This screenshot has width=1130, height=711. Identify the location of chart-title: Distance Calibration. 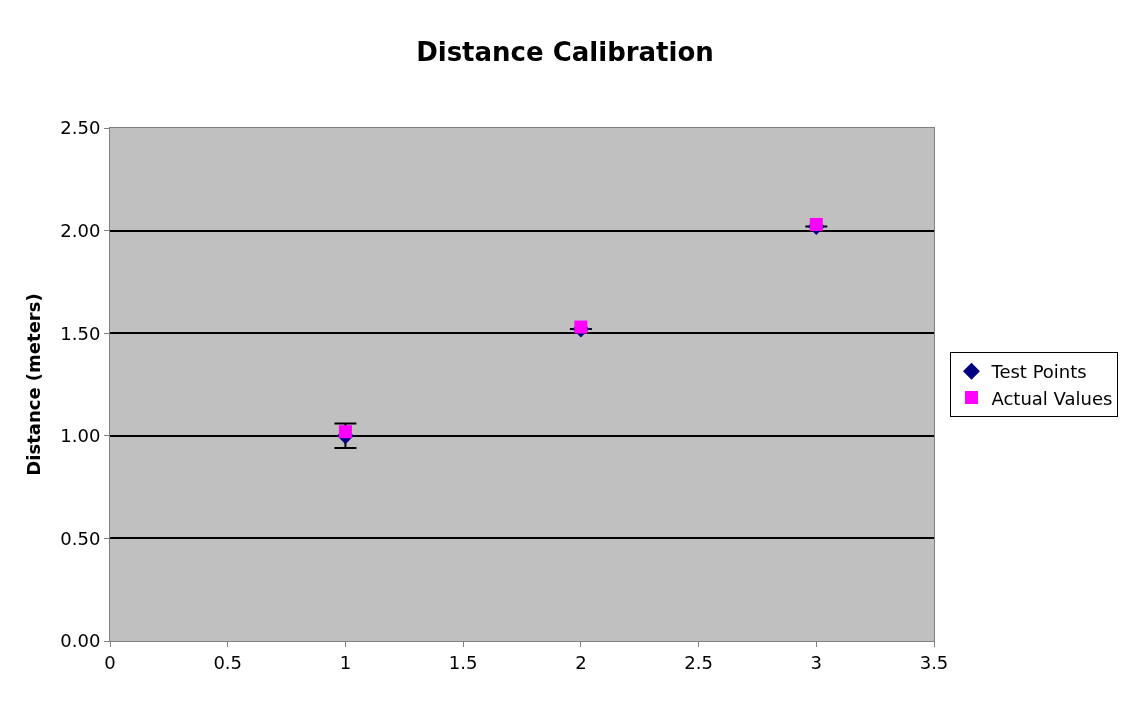
(565, 51).